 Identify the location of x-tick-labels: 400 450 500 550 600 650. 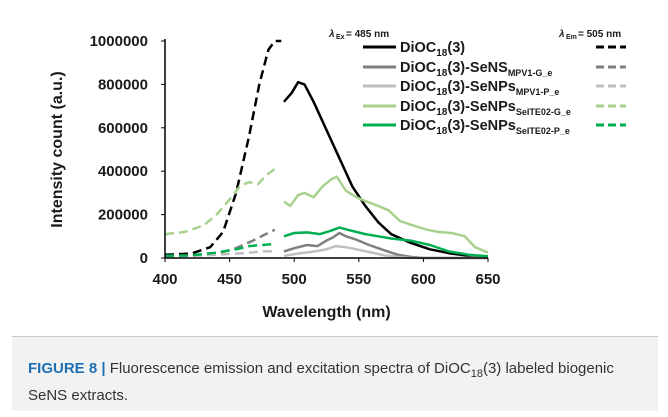
(326, 273).